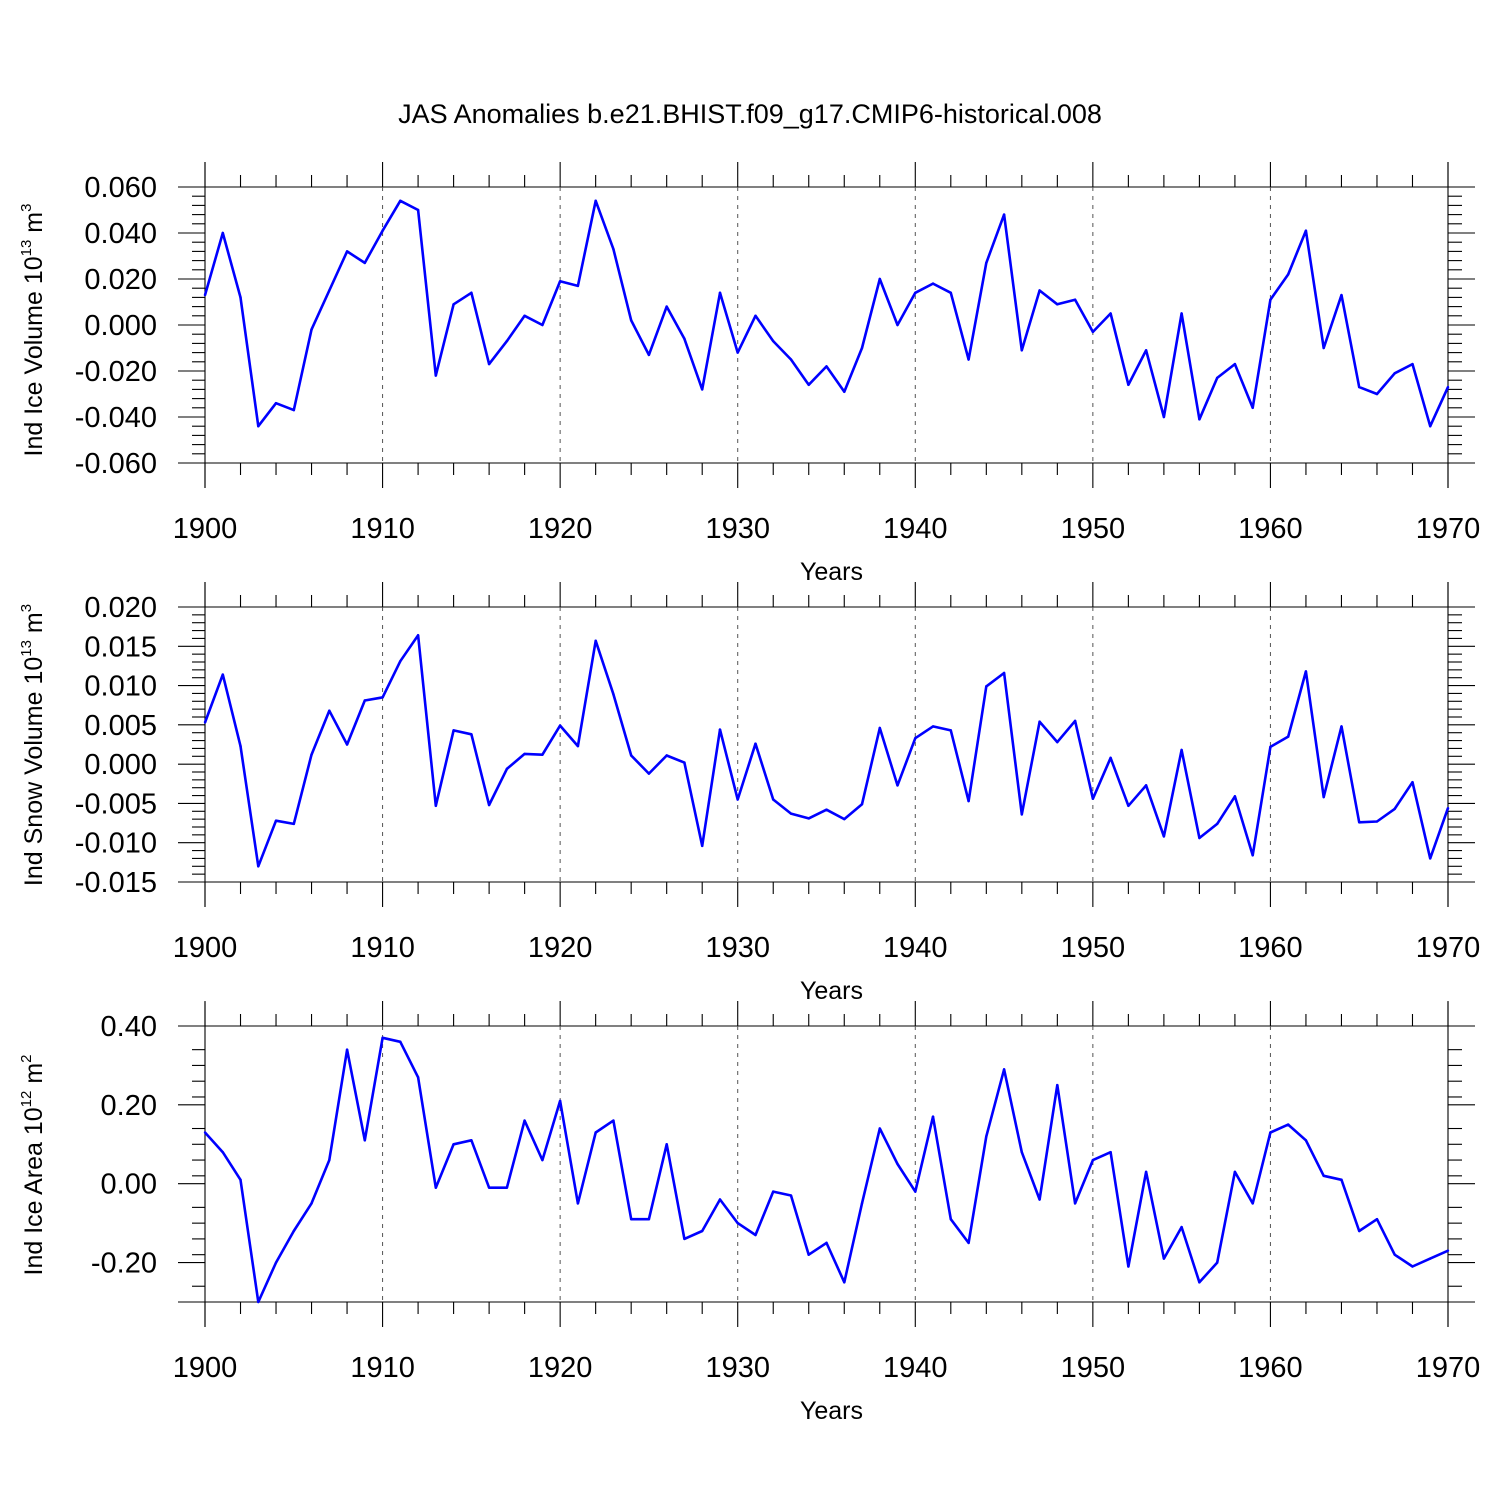 The image size is (1500, 1500). I want to click on series-line, so click(826, 1170).